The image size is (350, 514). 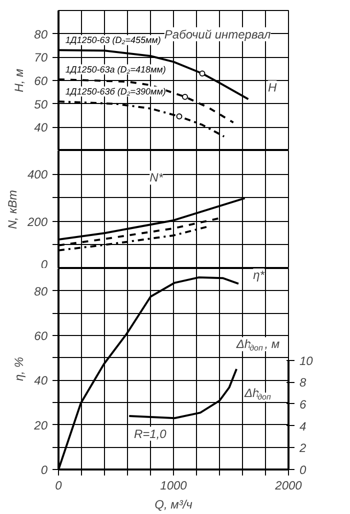 What do you see at coordinates (303, 404) in the screenshot?
I see `y2-tick-label: 6` at bounding box center [303, 404].